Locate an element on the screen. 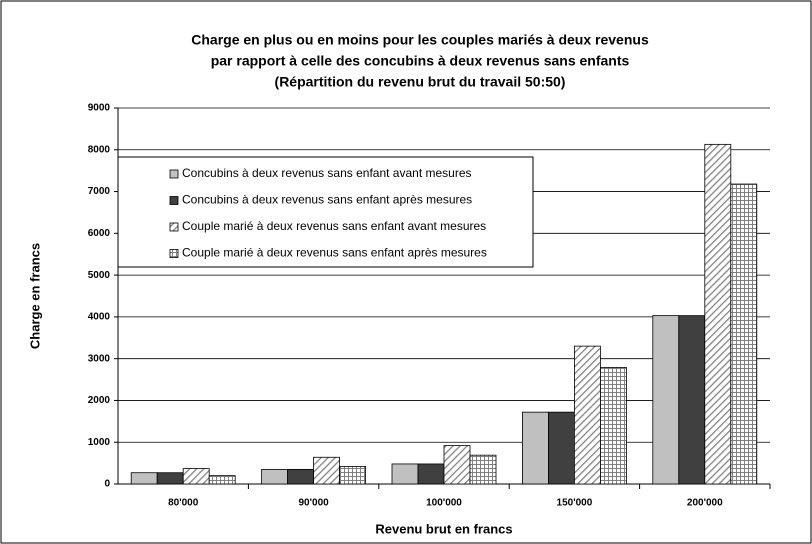  y-tick-label: 4000 is located at coordinates (99, 317).